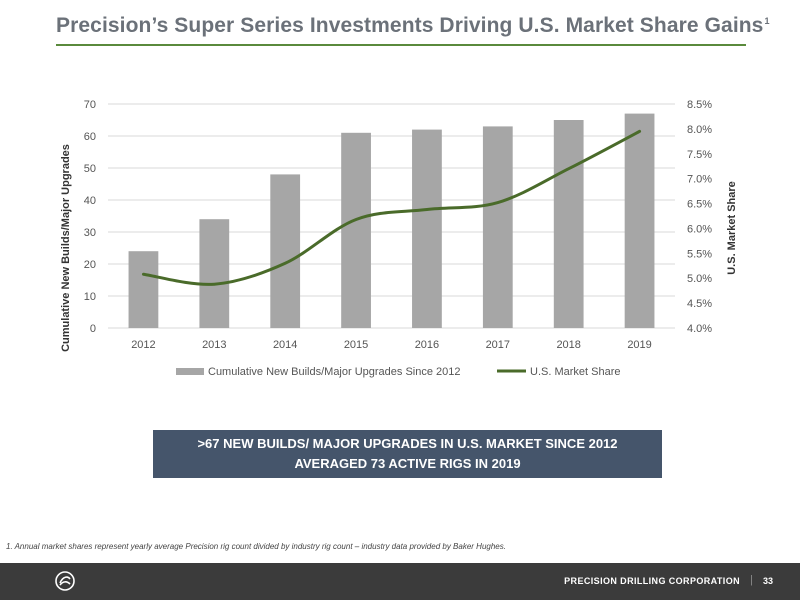  Describe the element at coordinates (190, 371) in the screenshot. I see `legend-swatch-bars` at that location.